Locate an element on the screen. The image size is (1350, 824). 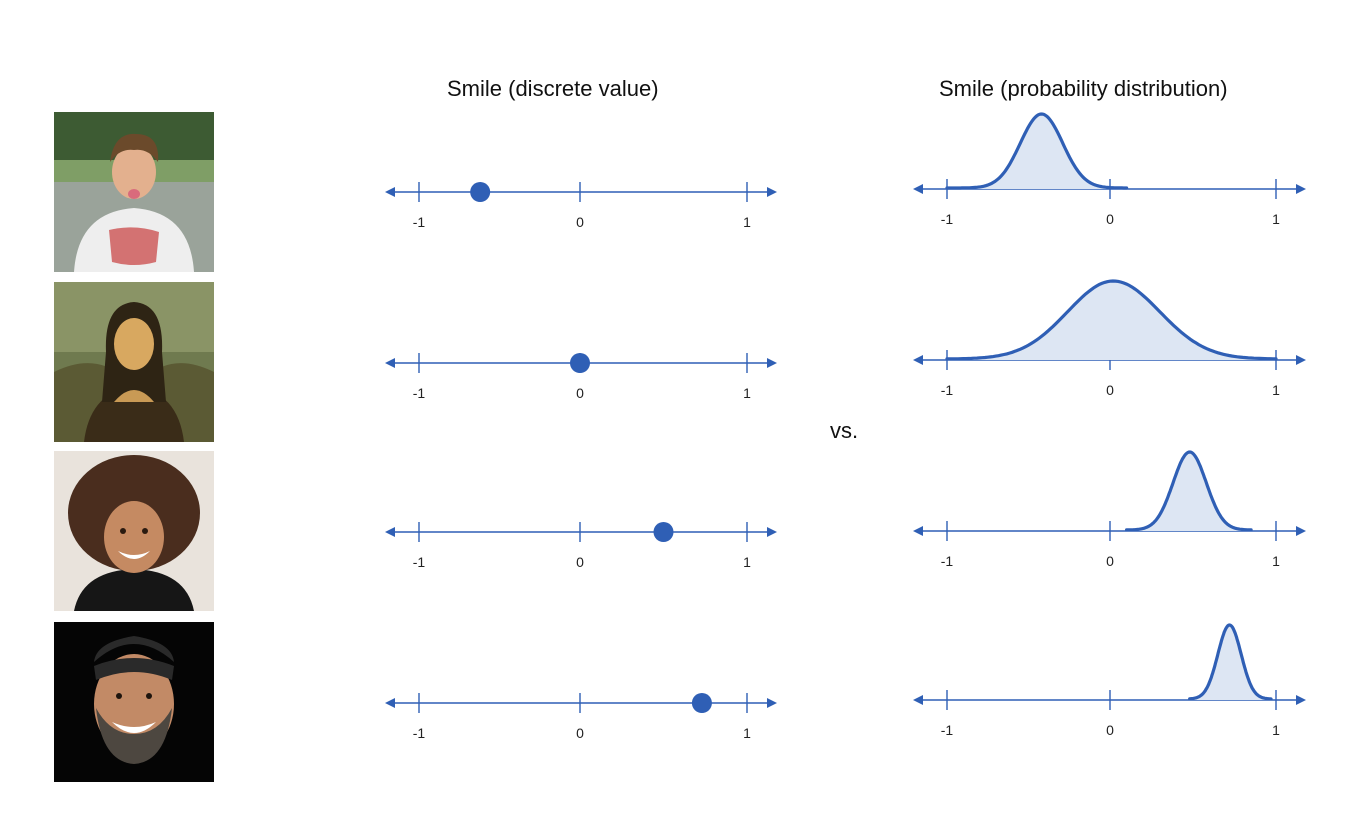
discrete-tick-label-3-2: 1 is located at coordinates (747, 733).